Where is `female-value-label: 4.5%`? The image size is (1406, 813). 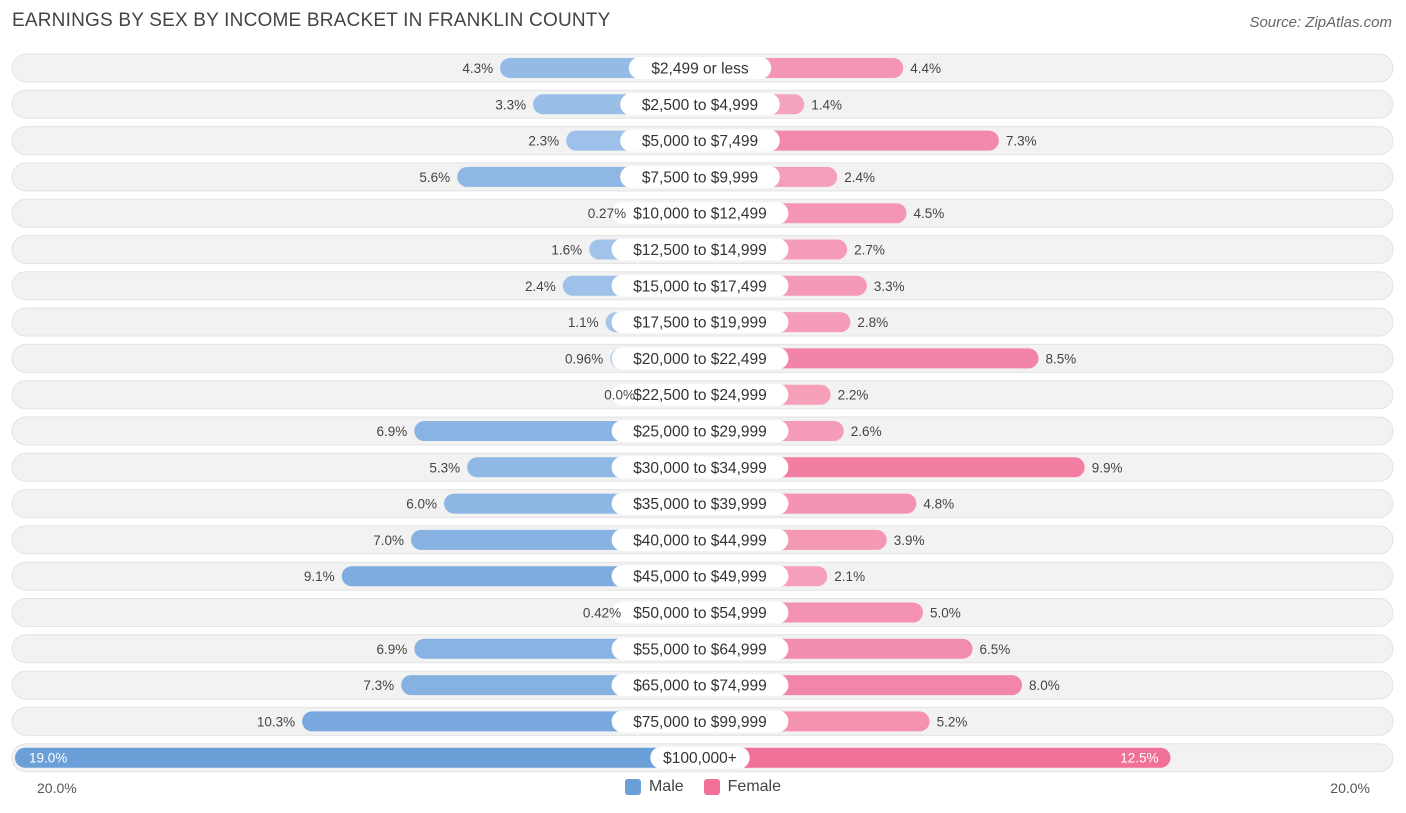 female-value-label: 4.5% is located at coordinates (929, 213).